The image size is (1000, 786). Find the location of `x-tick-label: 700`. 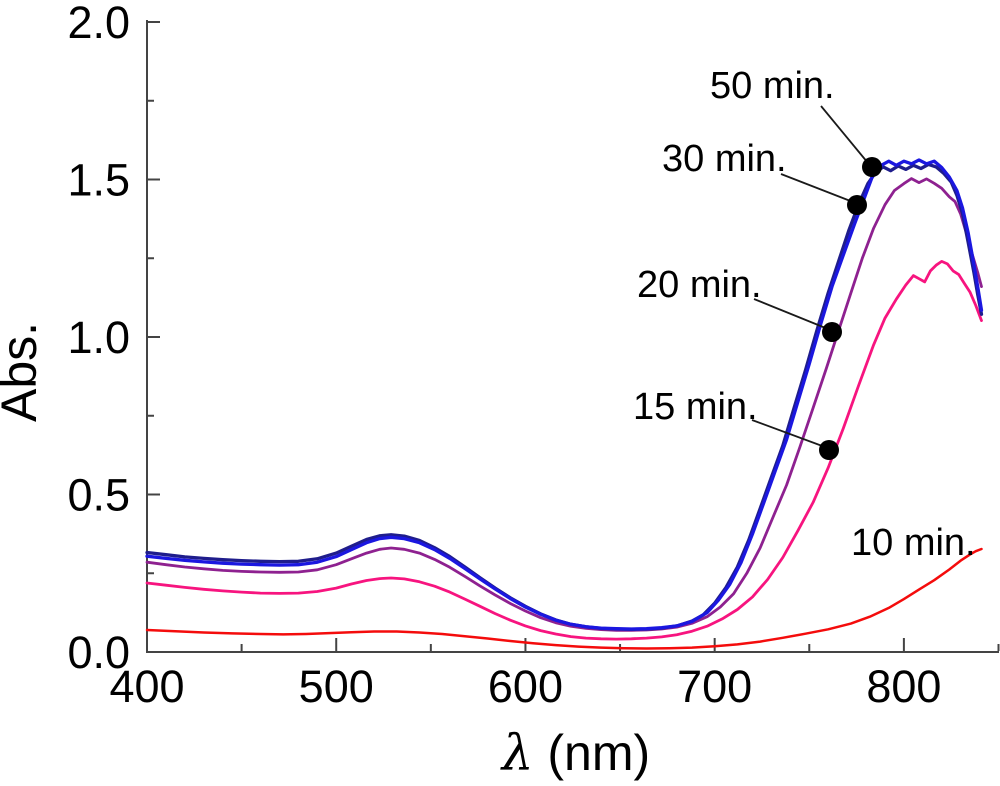

x-tick-label: 700 is located at coordinates (714, 686).